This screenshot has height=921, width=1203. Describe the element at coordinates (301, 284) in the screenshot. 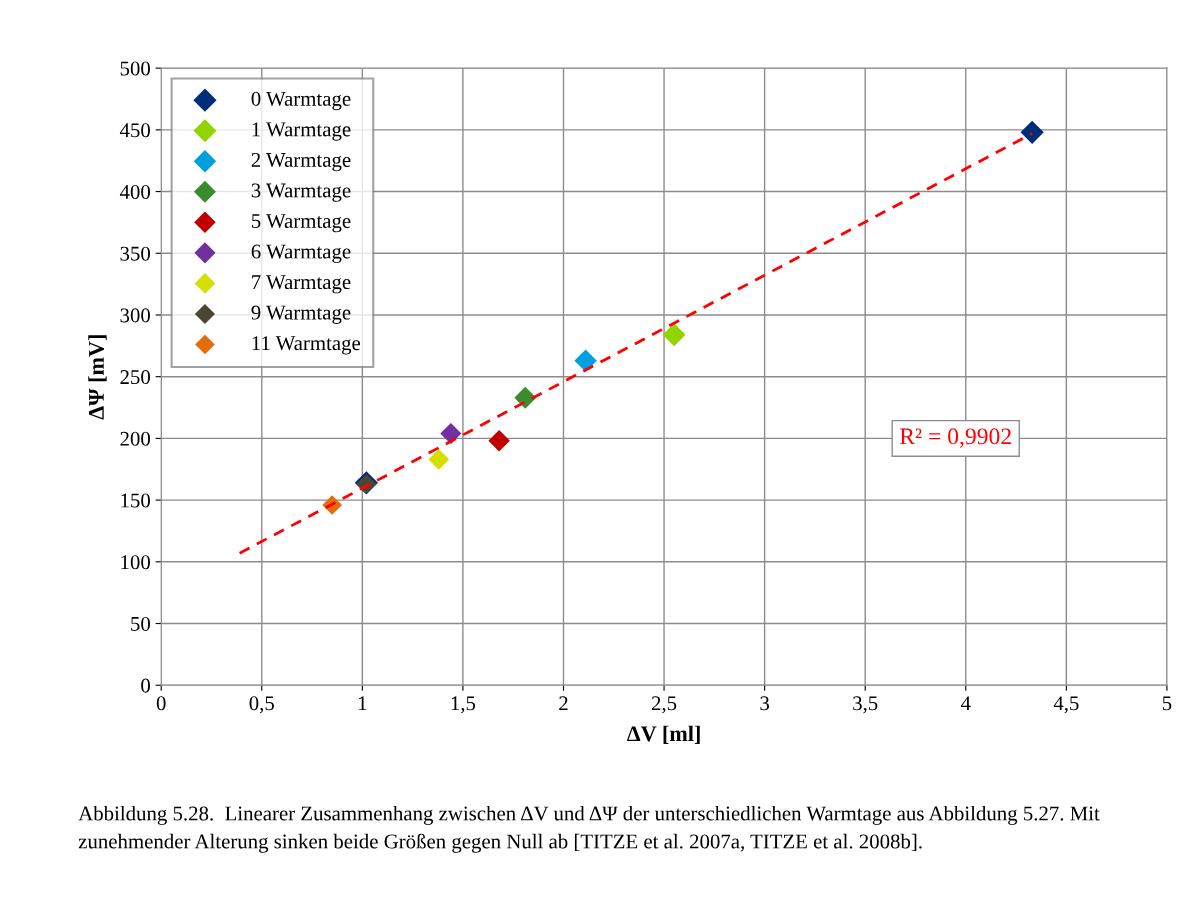

I see `legend-label: 7 Warmtage` at that location.